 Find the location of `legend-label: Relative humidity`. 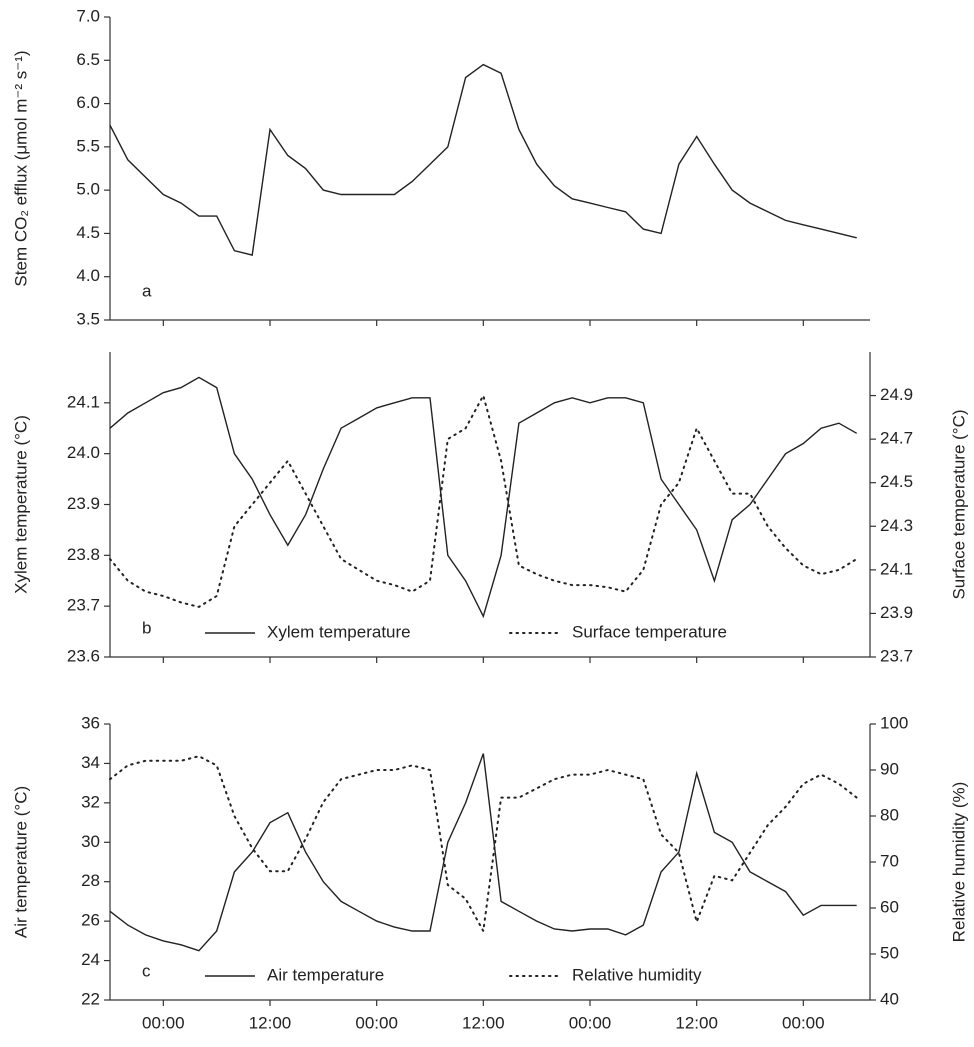

legend-label: Relative humidity is located at coordinates (637, 974).